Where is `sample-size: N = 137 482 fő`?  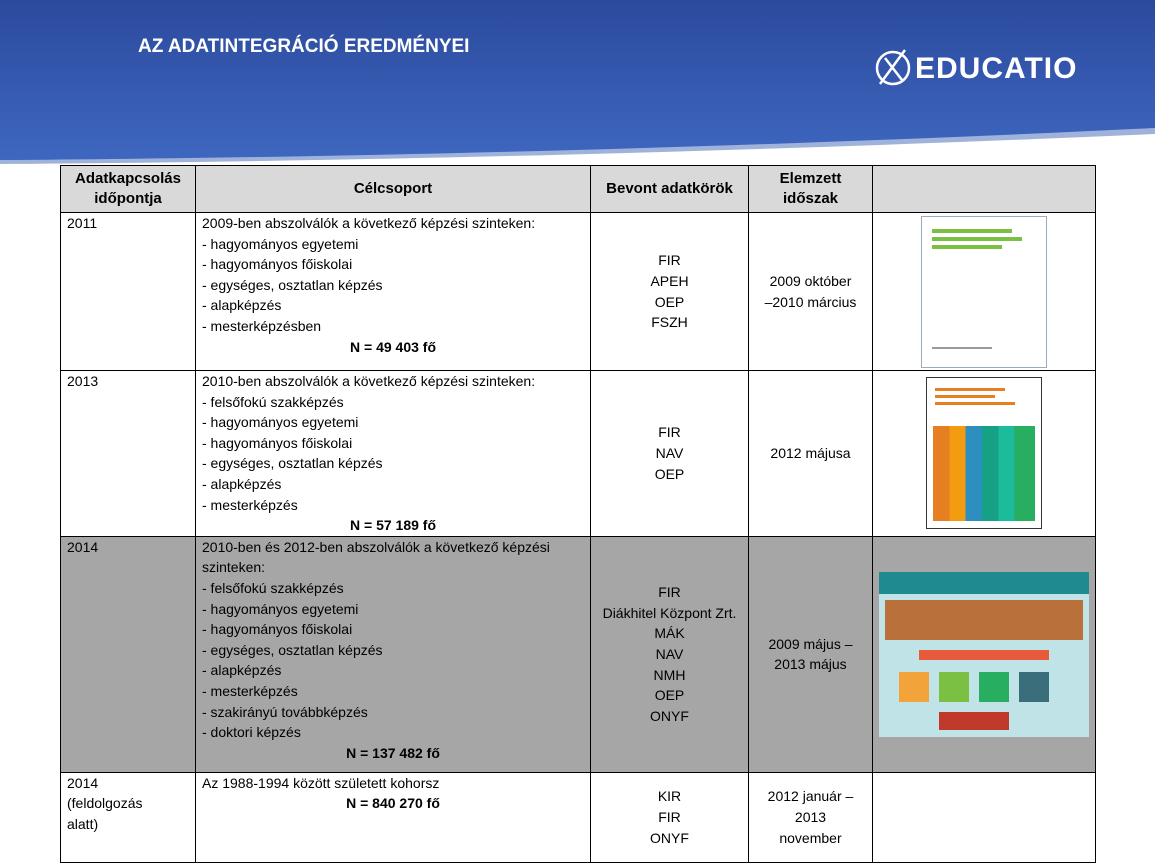
sample-size: N = 137 482 fő is located at coordinates (393, 752).